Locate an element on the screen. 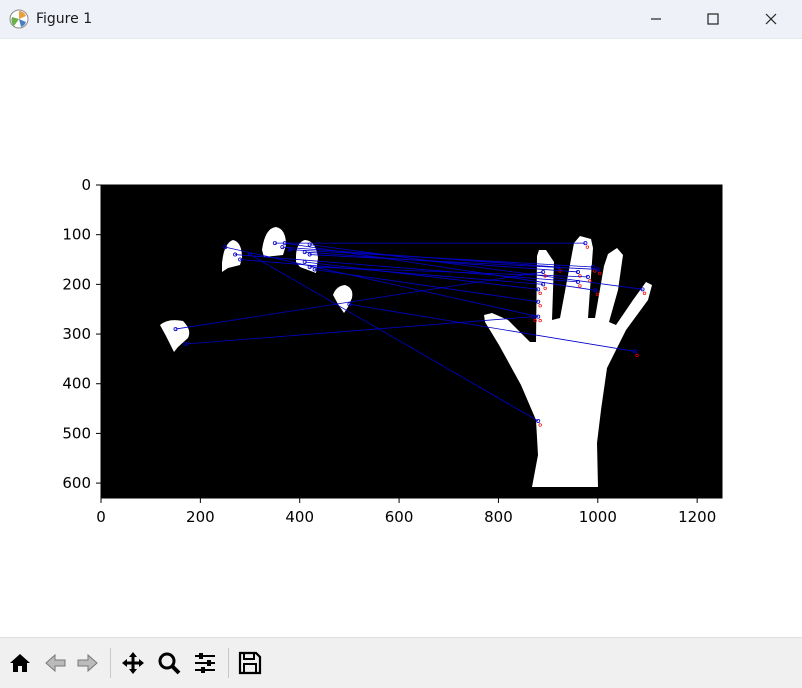  maximize-icon is located at coordinates (713, 19).